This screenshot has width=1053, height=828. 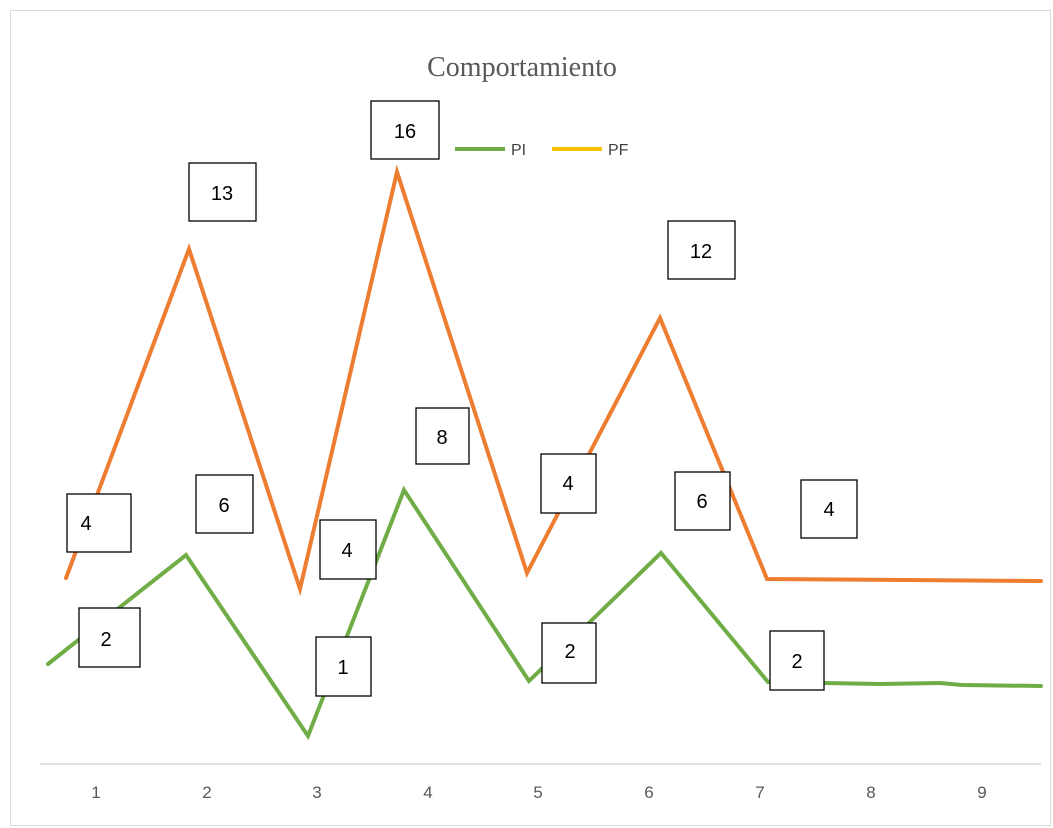 What do you see at coordinates (206, 792) in the screenshot?
I see `x-tick-label: 2` at bounding box center [206, 792].